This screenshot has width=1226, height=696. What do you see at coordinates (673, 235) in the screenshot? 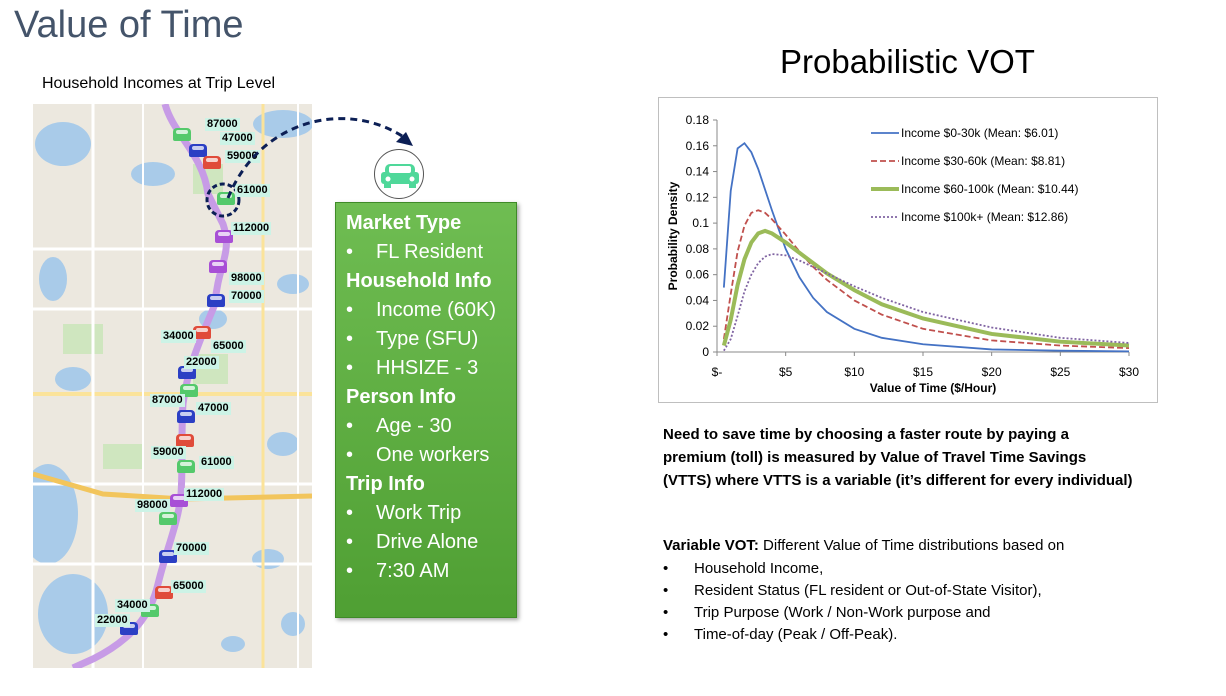
I see `y-axis-label: Probability Density` at bounding box center [673, 235].